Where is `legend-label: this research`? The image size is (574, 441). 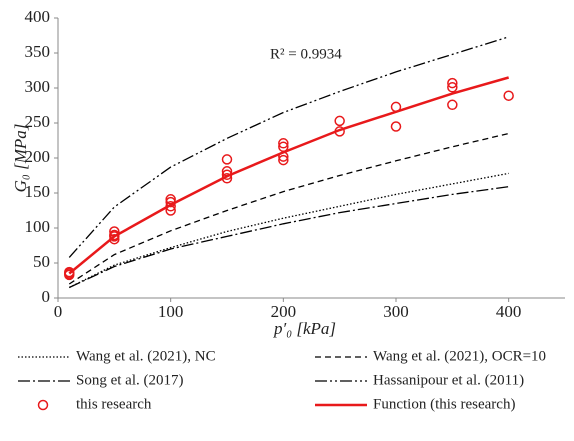 legend-label: this research is located at coordinates (114, 404).